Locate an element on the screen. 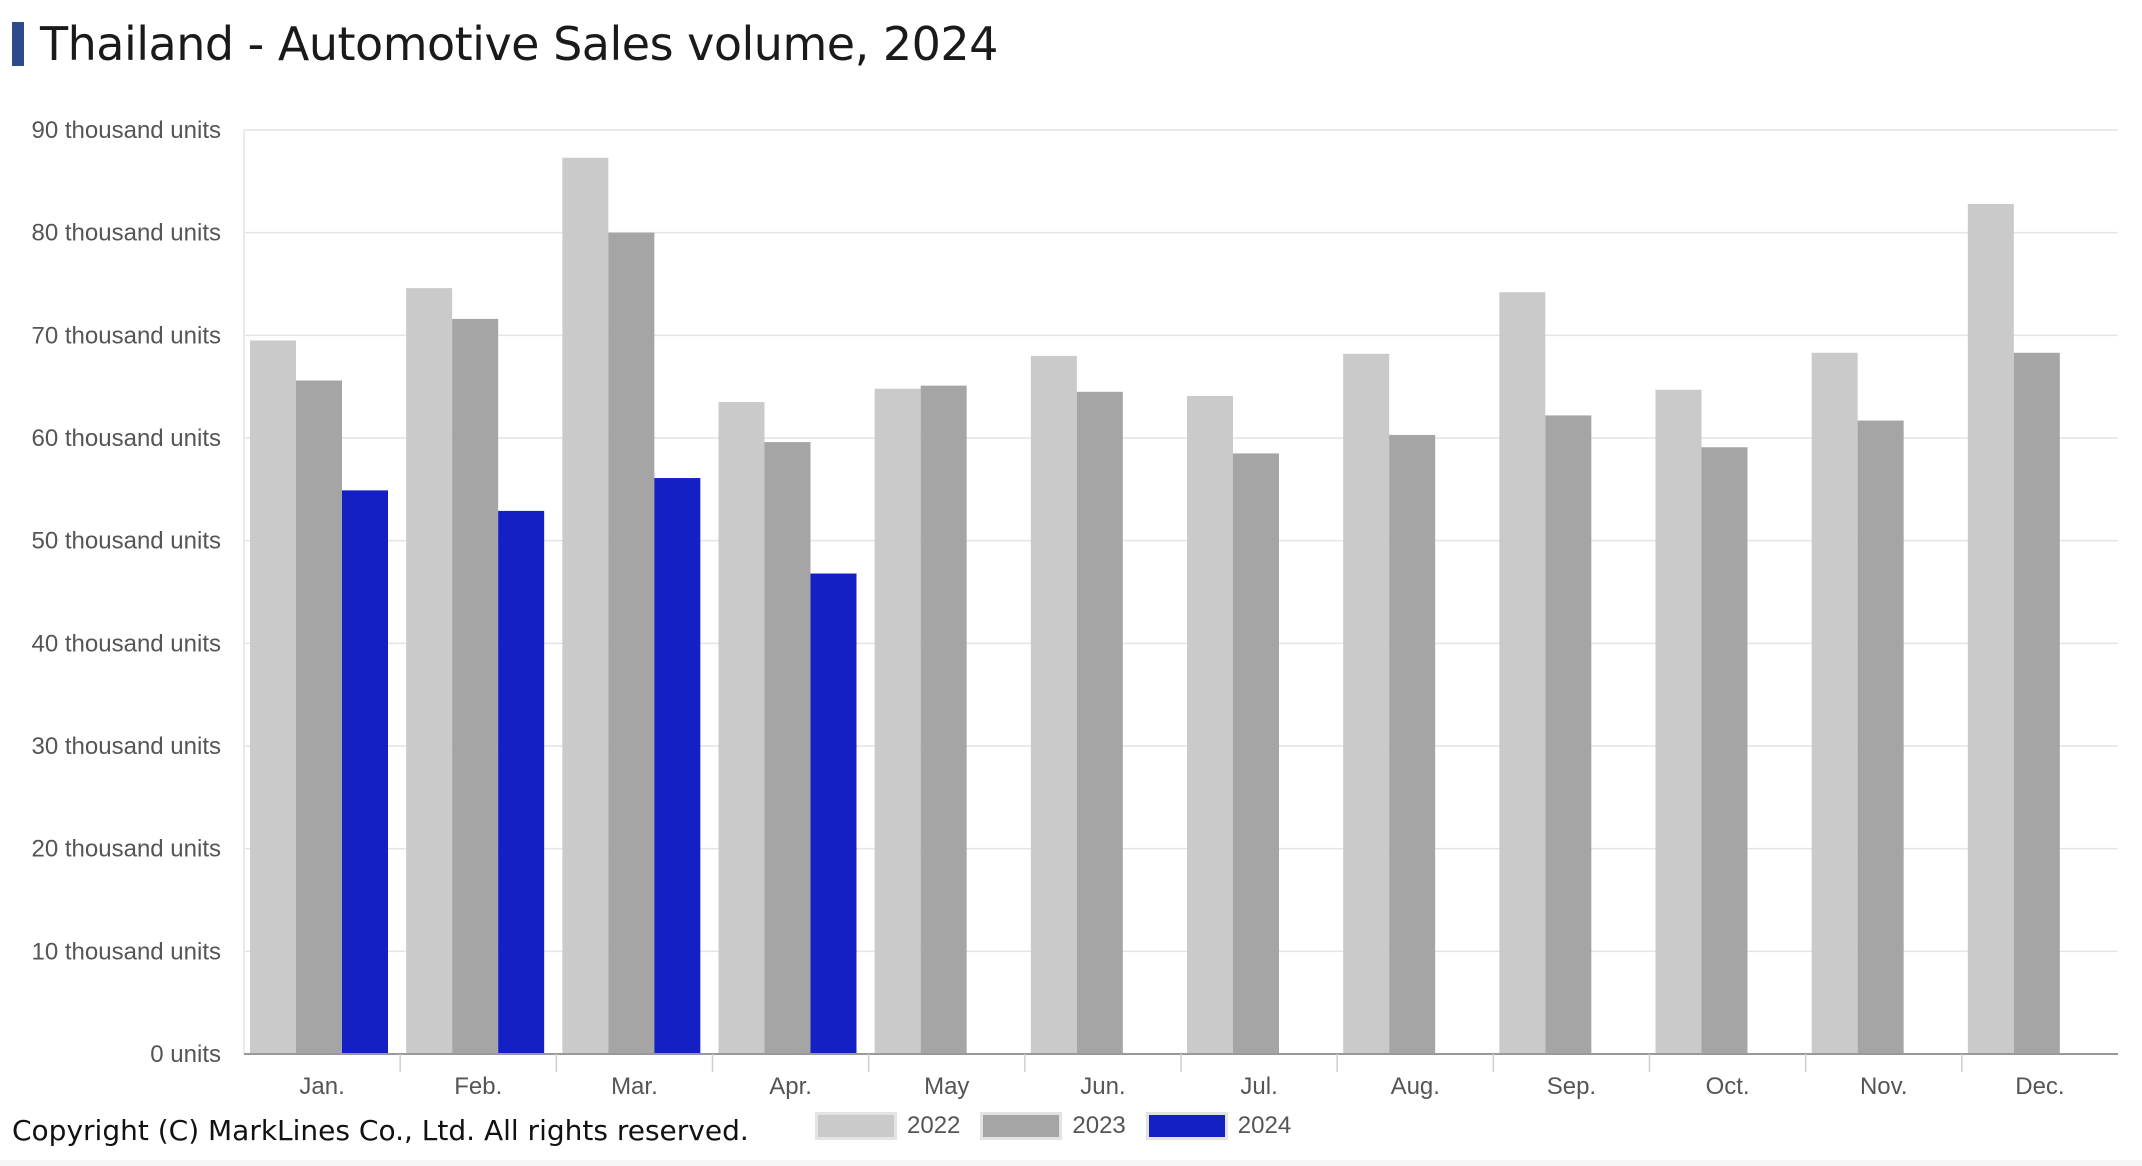  bar-2022-oct is located at coordinates (1678, 721).